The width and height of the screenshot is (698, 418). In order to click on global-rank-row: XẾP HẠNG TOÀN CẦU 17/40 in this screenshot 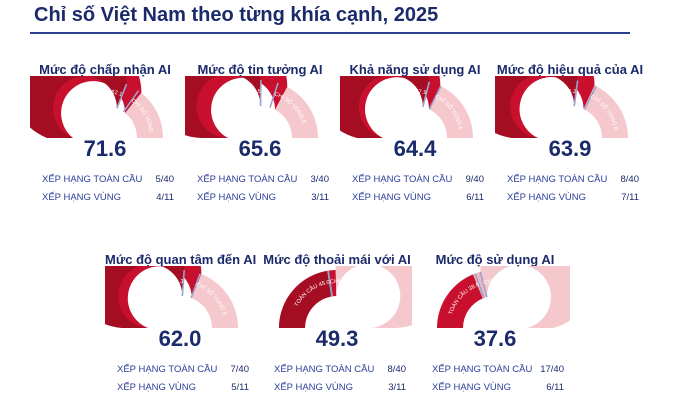, I will do `click(498, 371)`.